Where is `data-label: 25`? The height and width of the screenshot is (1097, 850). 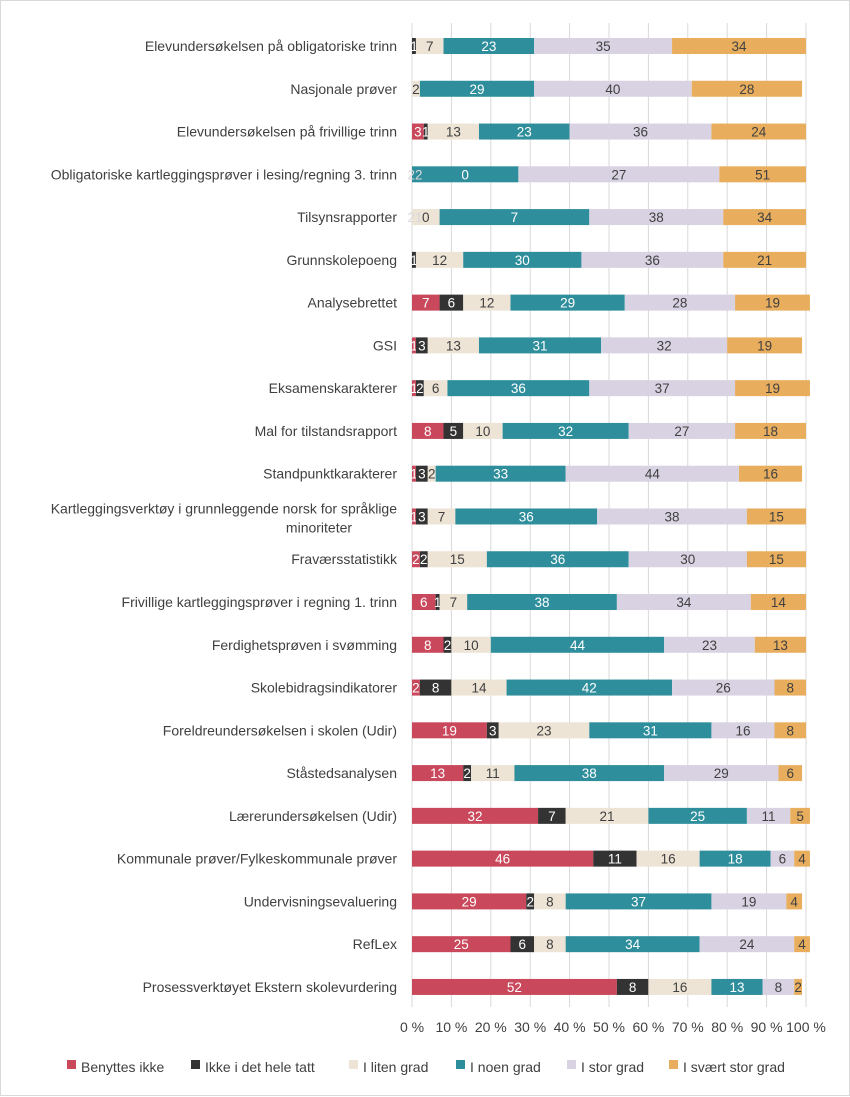
data-label: 25 is located at coordinates (461, 944).